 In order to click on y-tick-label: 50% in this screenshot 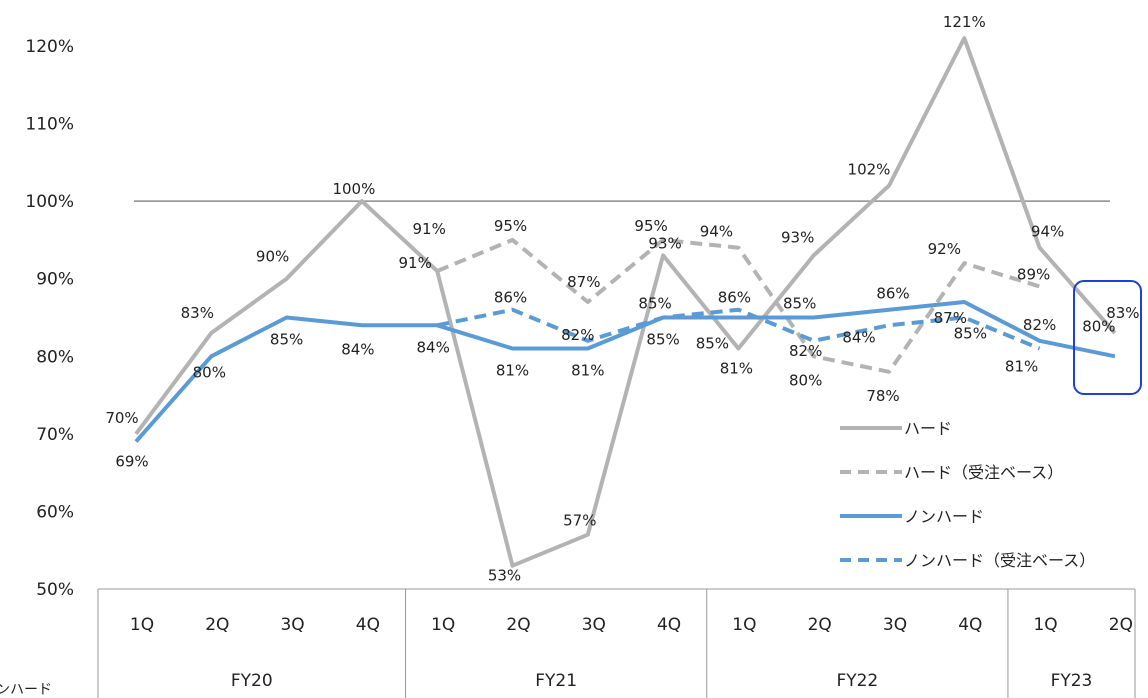, I will do `click(55, 590)`.